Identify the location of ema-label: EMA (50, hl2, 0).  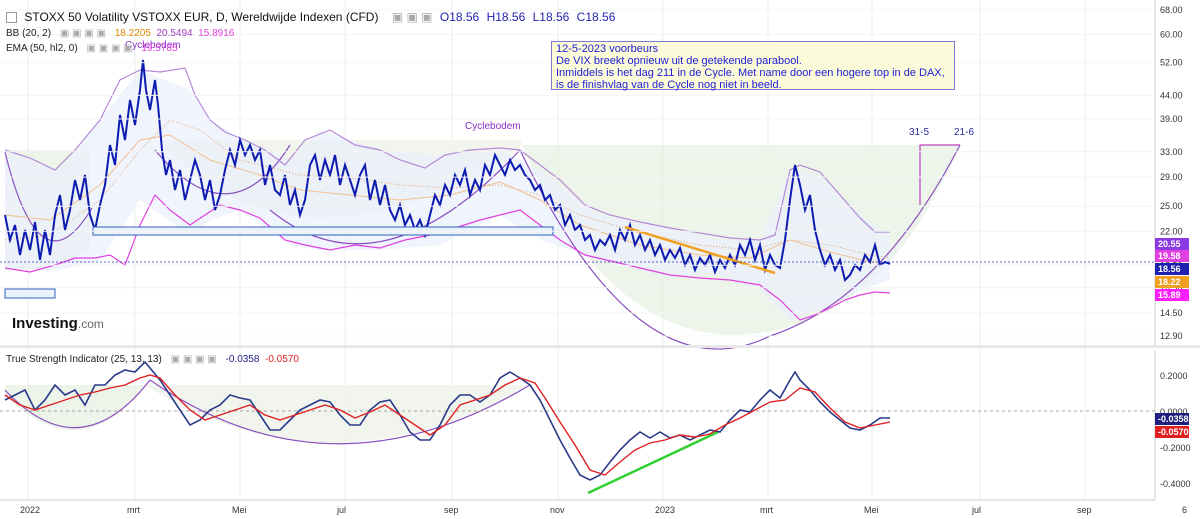
(42, 48).